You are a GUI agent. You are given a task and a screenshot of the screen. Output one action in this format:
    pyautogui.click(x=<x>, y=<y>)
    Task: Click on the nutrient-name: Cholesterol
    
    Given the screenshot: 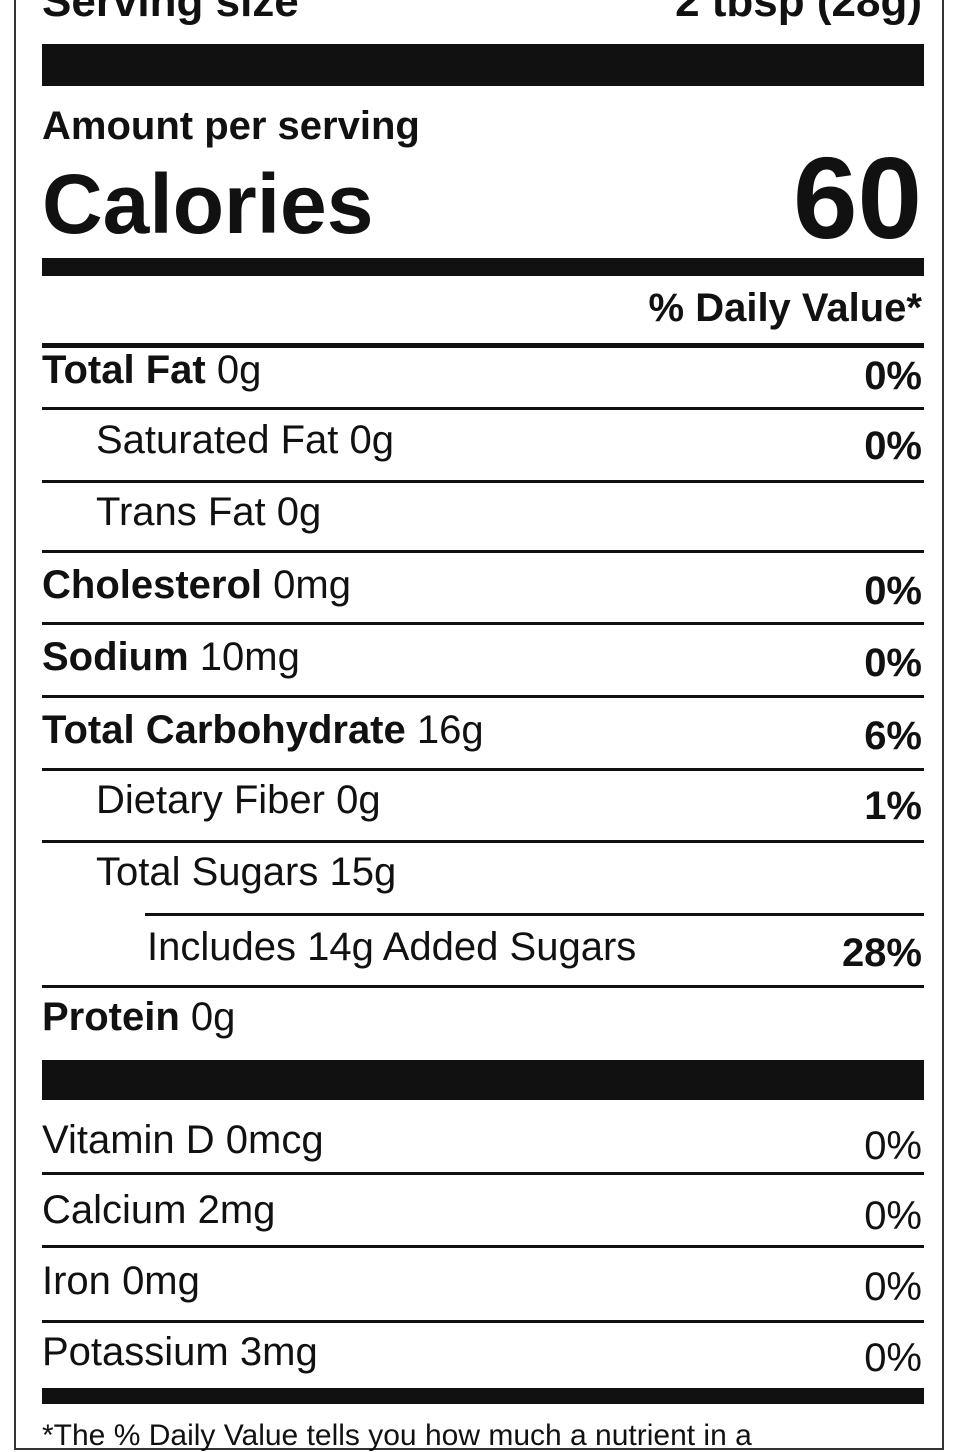 What is the action you would take?
    pyautogui.click(x=152, y=585)
    